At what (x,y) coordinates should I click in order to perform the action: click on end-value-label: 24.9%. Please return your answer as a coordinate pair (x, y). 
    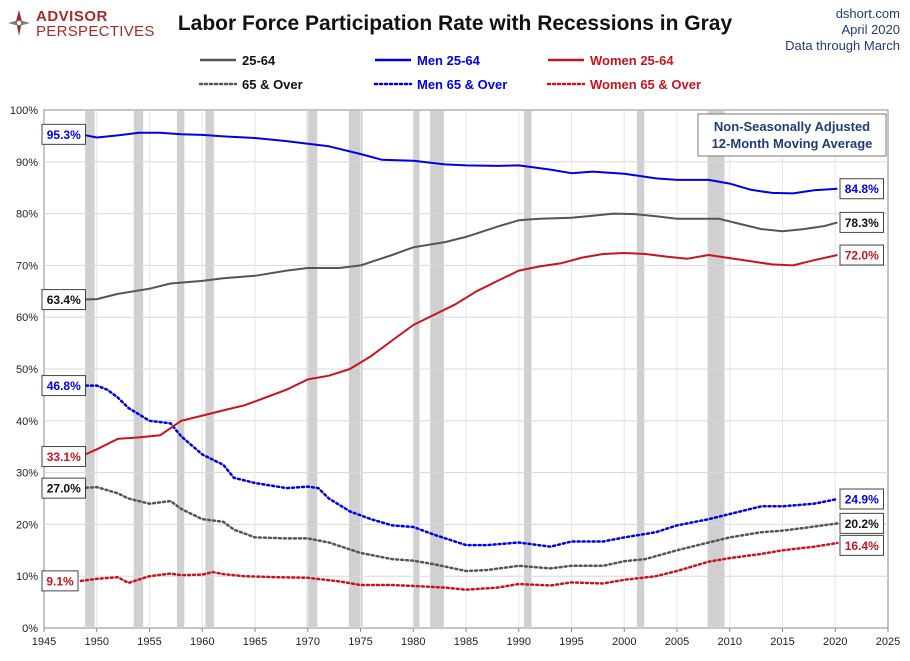
    Looking at the image, I should click on (861, 499).